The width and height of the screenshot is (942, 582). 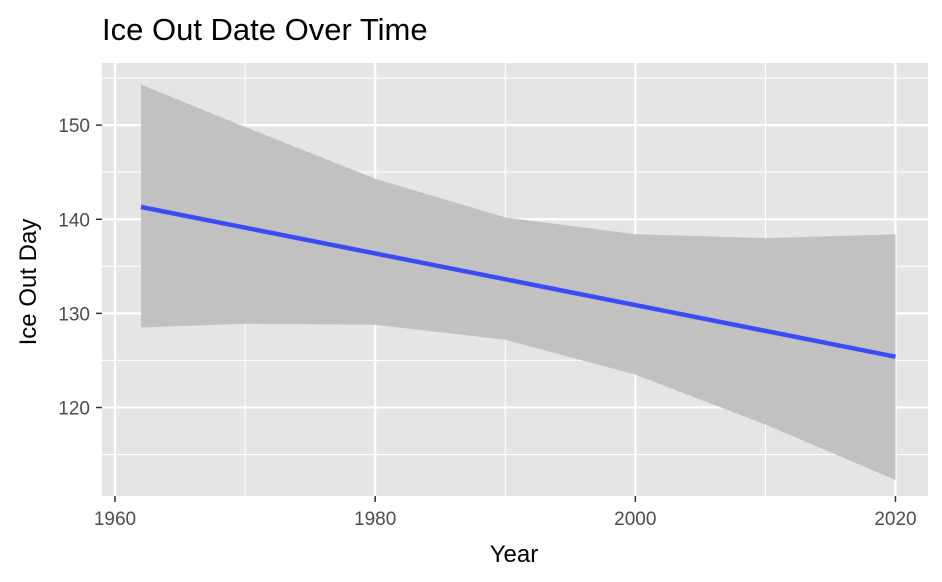 I want to click on chart-title: Ice Out Date Over Time, so click(x=265, y=29).